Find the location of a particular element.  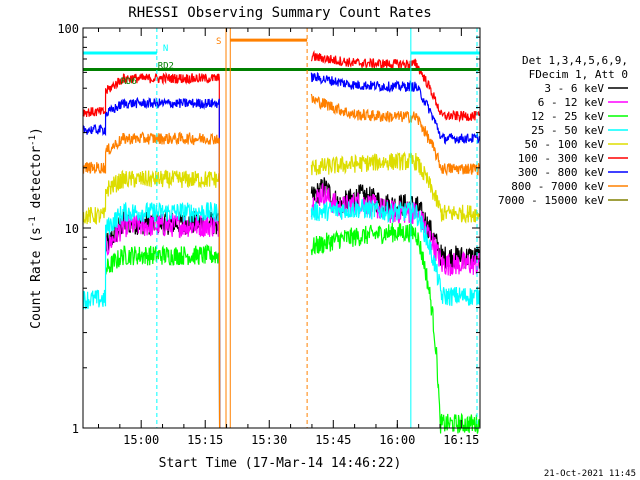

annotation-n: N is located at coordinates (165, 49).